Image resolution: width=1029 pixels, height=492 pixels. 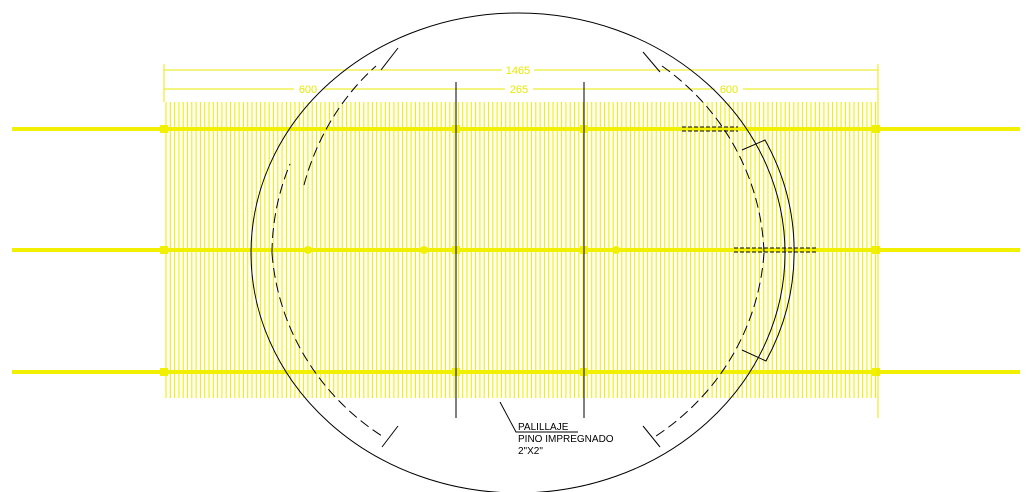 What do you see at coordinates (538, 417) in the screenshot?
I see `note-leader` at bounding box center [538, 417].